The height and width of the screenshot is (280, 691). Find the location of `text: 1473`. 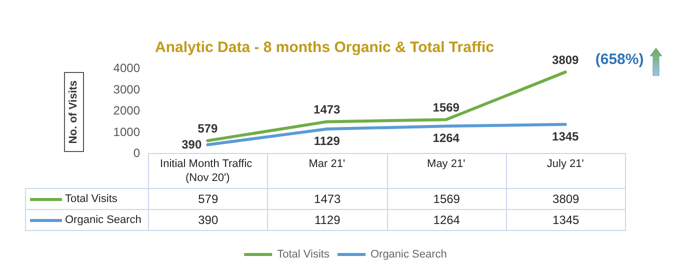

text: 1473 is located at coordinates (327, 109).